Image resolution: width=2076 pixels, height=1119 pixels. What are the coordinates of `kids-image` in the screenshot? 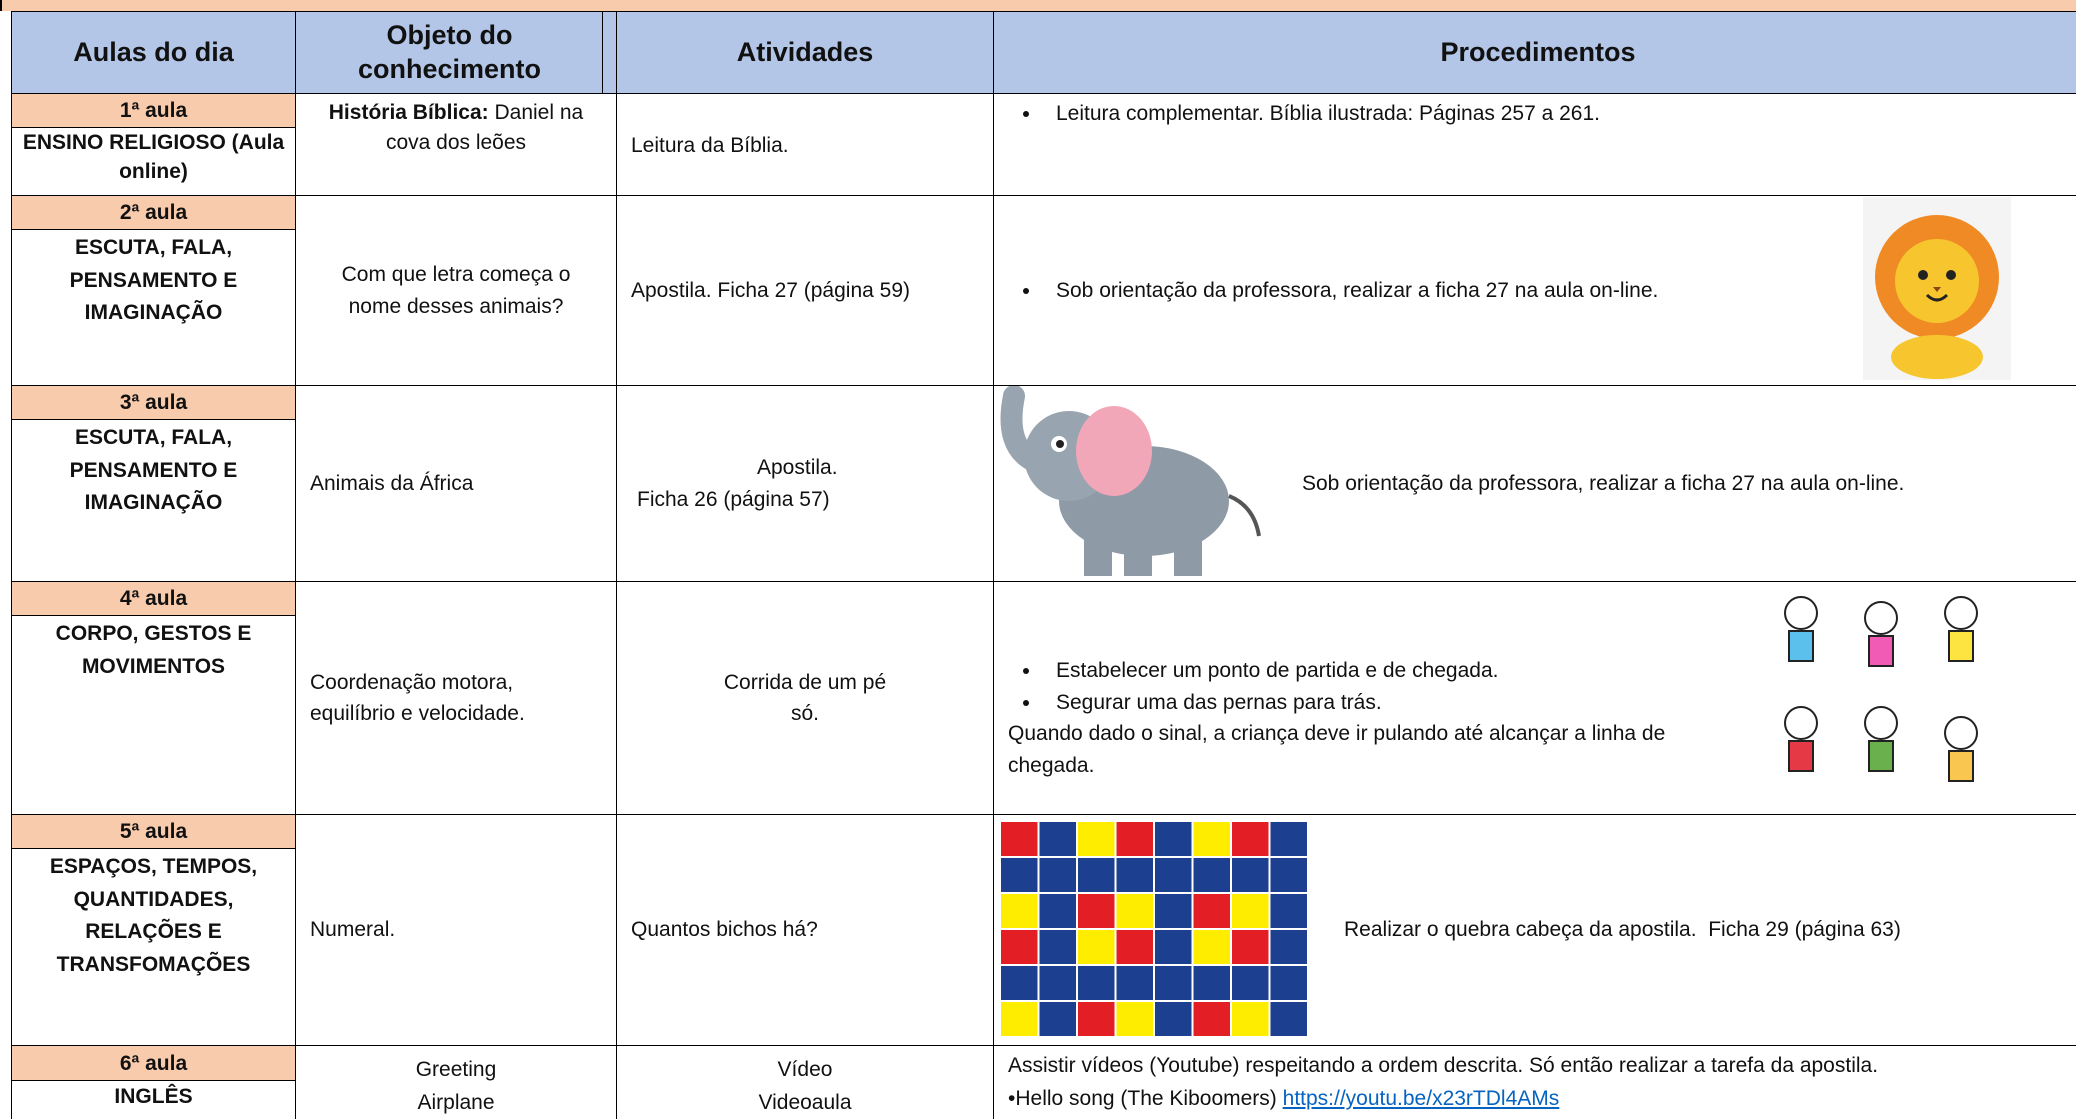 It's located at (1881, 689).